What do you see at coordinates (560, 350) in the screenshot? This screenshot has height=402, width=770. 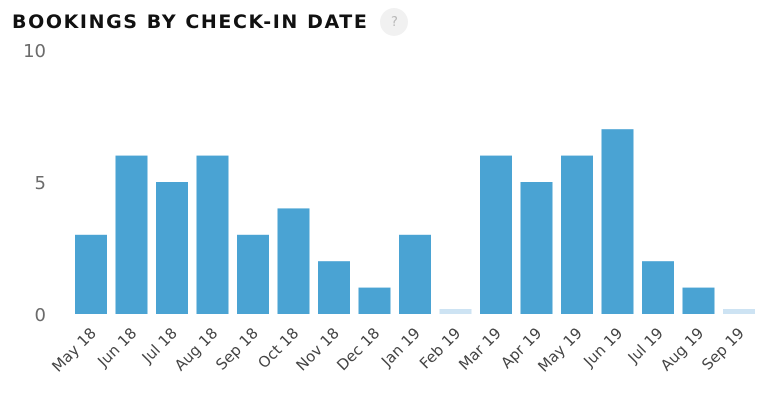 I see `x-tick-label: May 19` at bounding box center [560, 350].